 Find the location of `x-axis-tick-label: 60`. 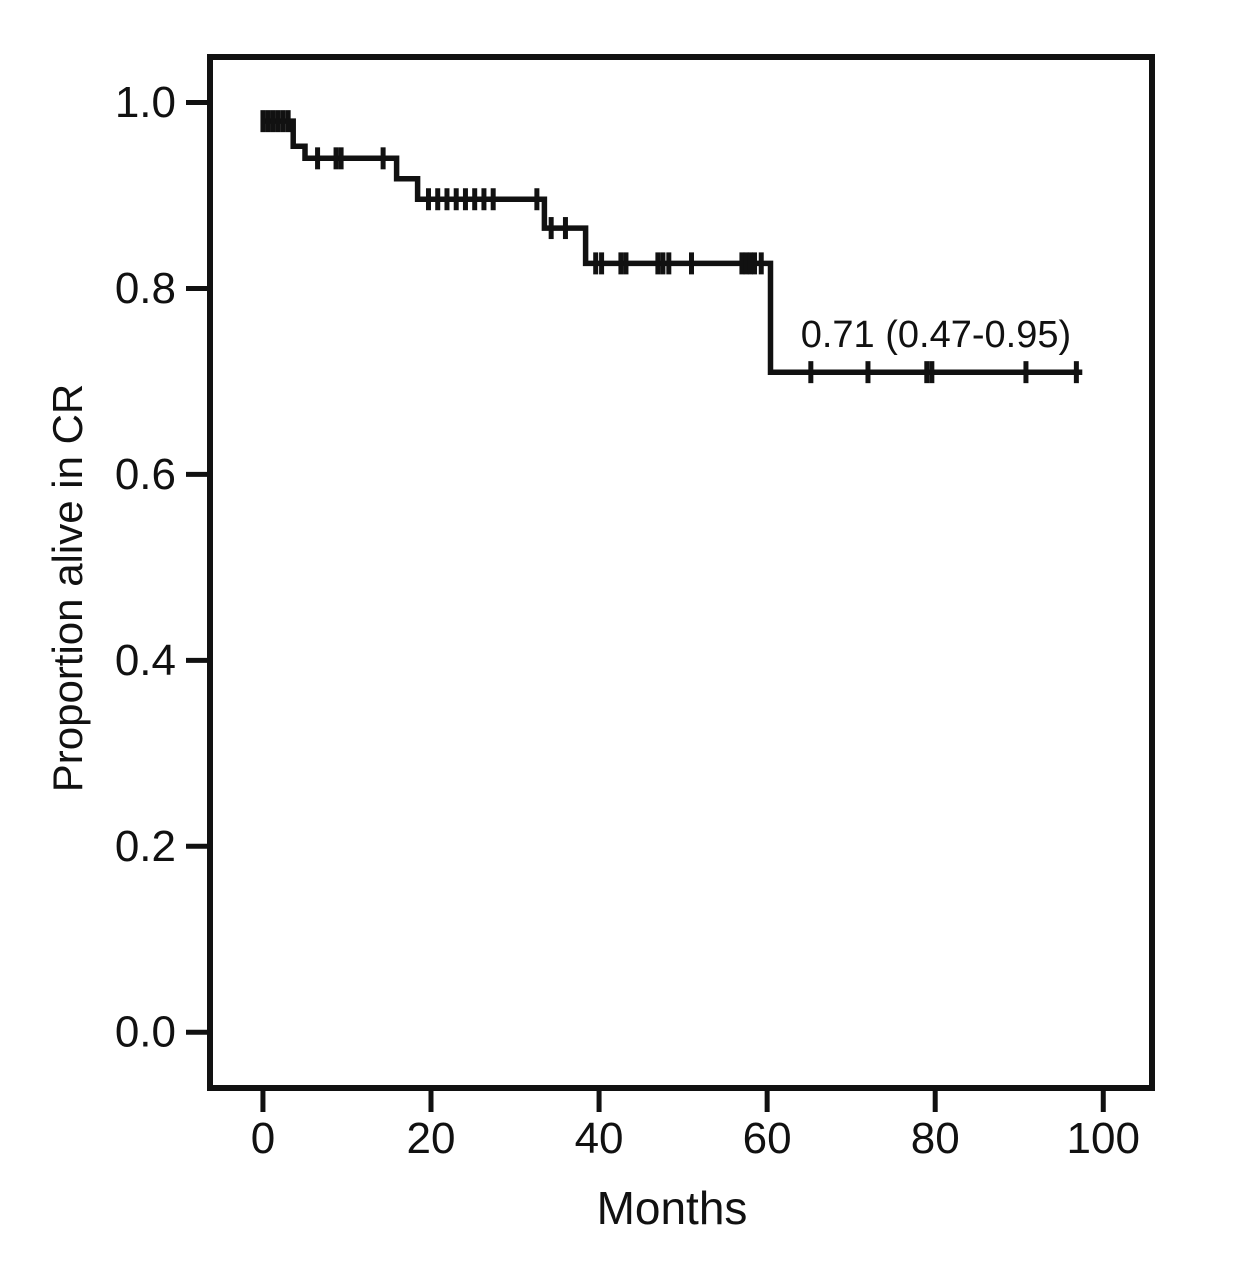

x-axis-tick-label: 60 is located at coordinates (767, 1138).